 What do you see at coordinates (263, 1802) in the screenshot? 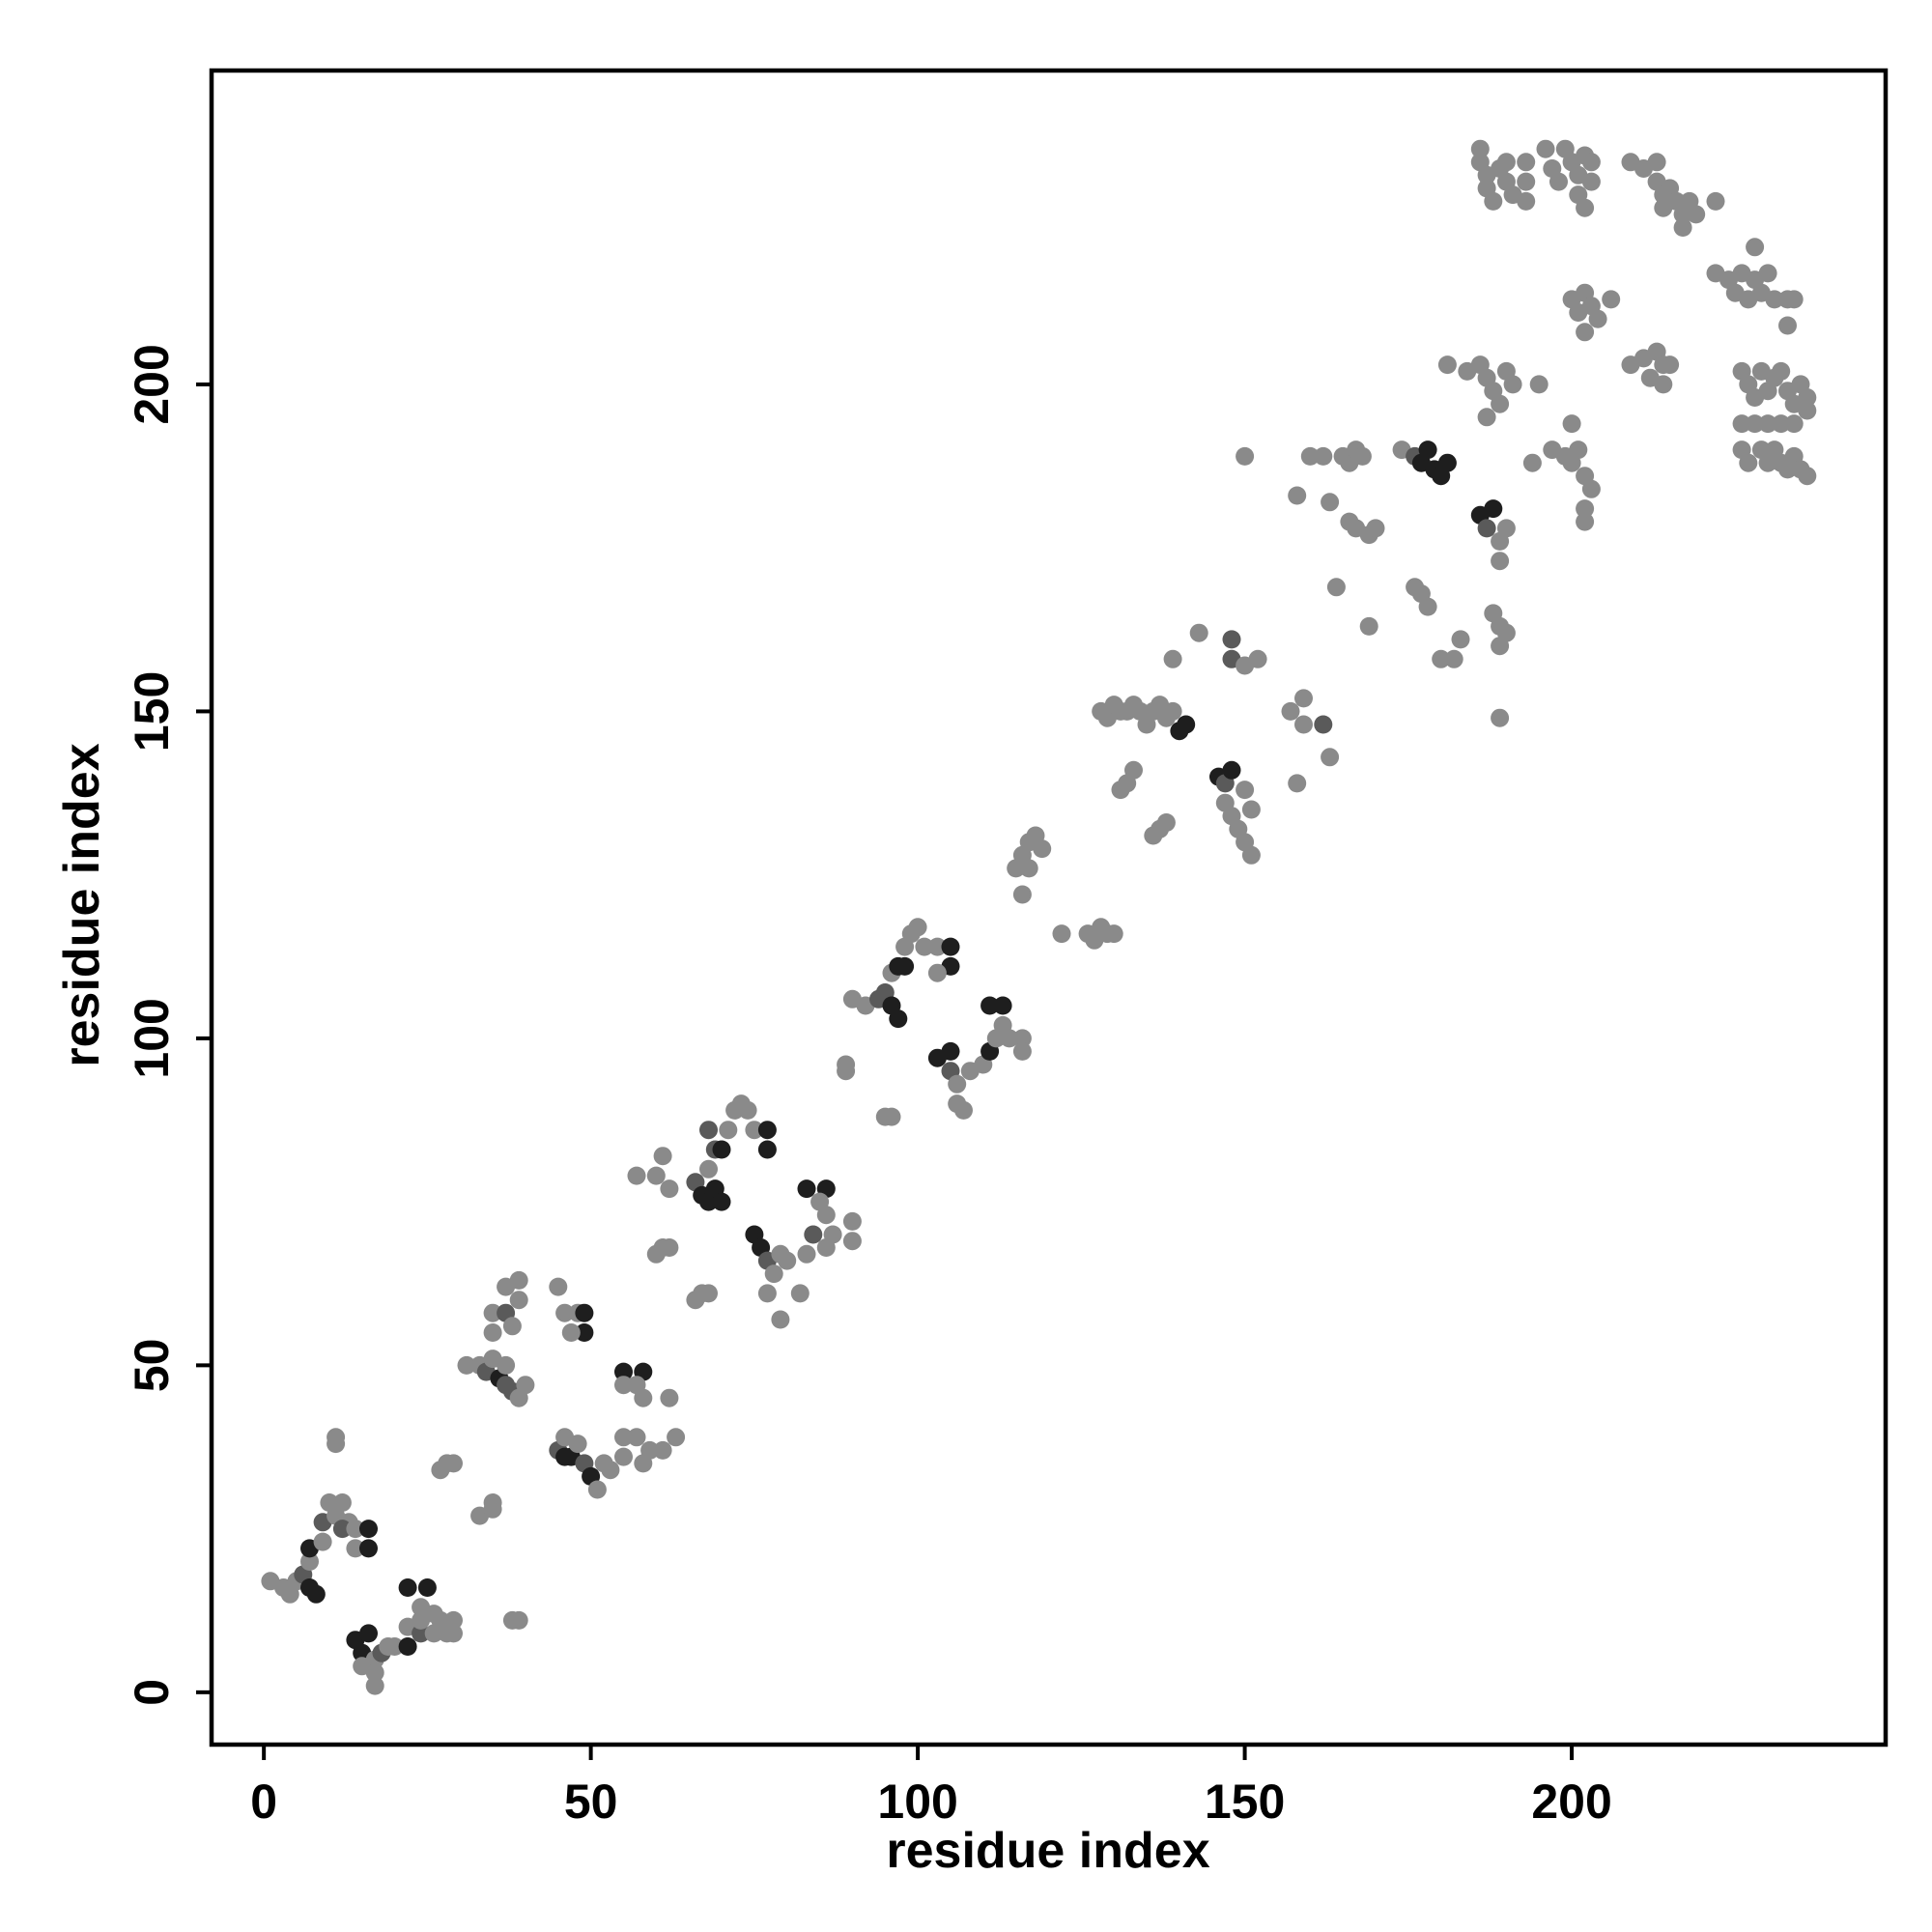
I see `x-tick-label: 0` at bounding box center [263, 1802].